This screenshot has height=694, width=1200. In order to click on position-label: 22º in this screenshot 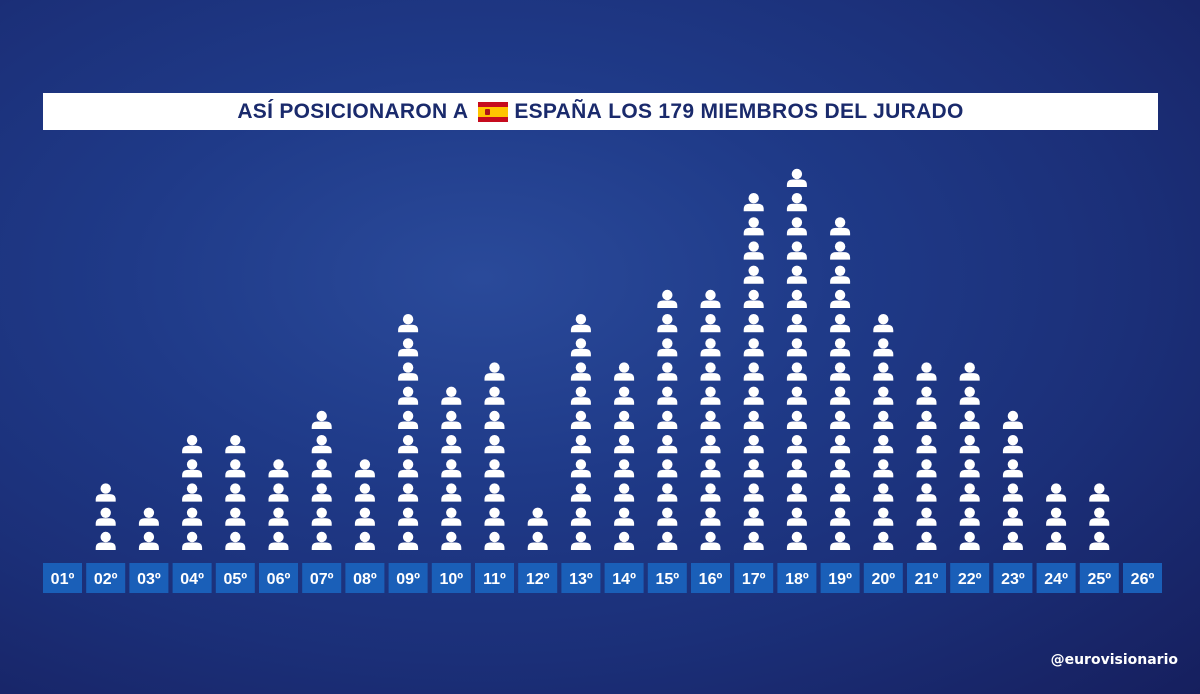, I will do `click(970, 579)`.